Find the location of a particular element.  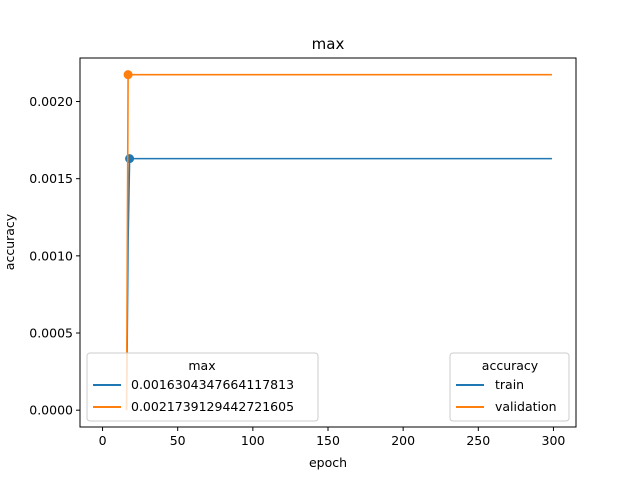

series-marker-train is located at coordinates (130, 159).